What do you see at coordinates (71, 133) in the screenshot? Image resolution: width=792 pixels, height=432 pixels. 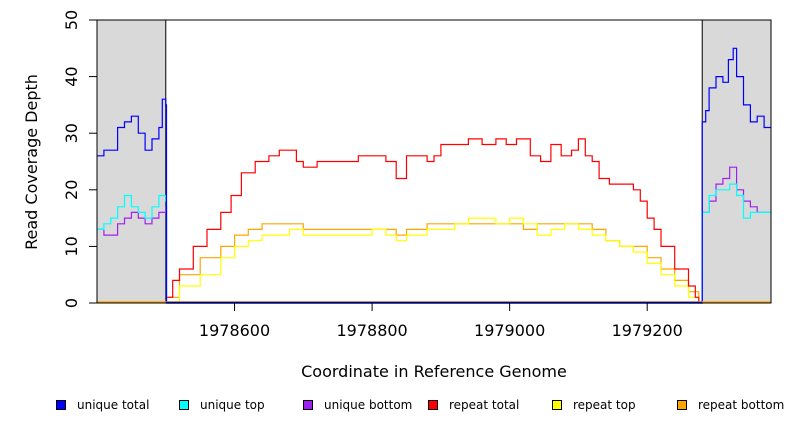 I see `y-tick-label: 30` at bounding box center [71, 133].